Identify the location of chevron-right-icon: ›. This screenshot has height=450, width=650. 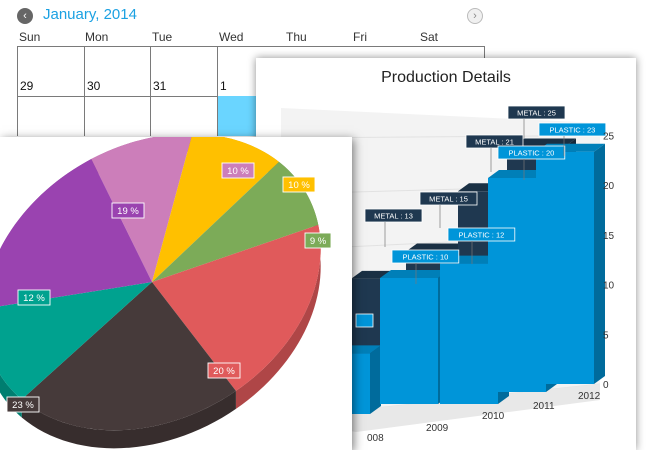
(475, 15).